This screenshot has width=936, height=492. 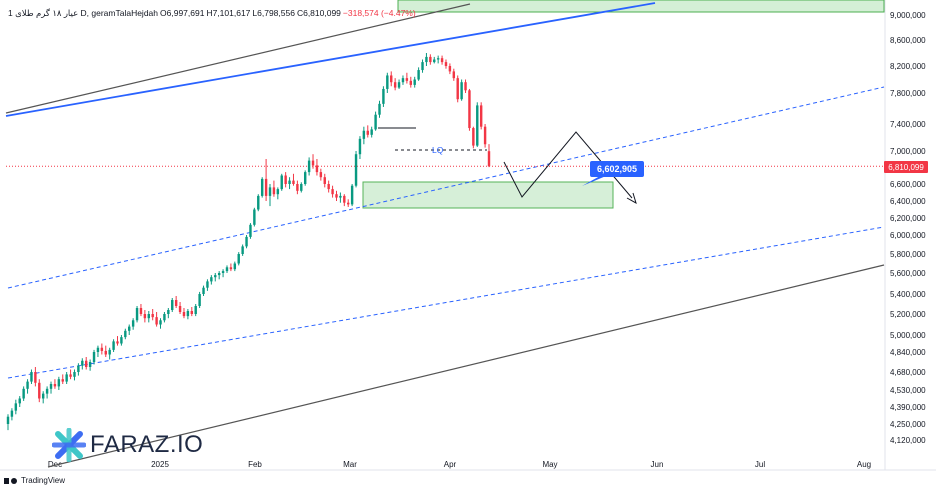 I want to click on y-tick-label: 5,800,000, so click(x=908, y=254).